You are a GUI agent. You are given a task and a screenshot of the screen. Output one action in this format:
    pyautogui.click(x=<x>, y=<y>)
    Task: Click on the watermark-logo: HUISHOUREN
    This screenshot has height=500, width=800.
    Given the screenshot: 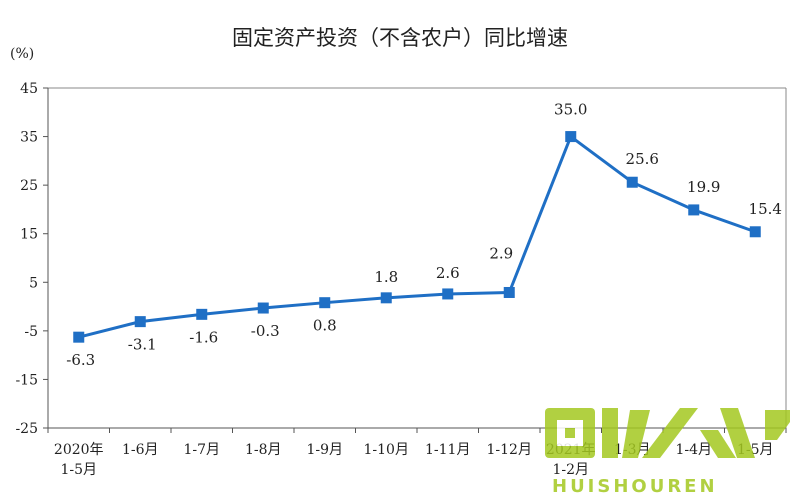 What is the action you would take?
    pyautogui.click(x=667, y=452)
    